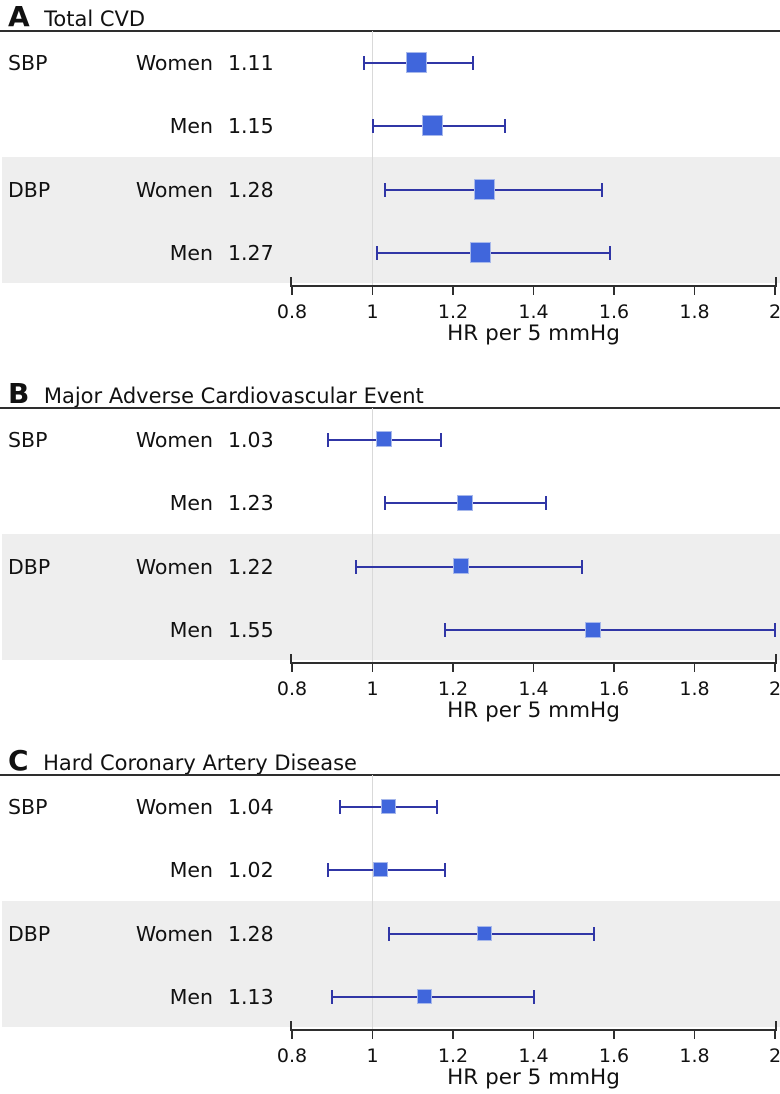 Image resolution: width=780 pixels, height=1094 pixels. Describe the element at coordinates (19, 393) in the screenshot. I see `panel-letter: B` at that location.